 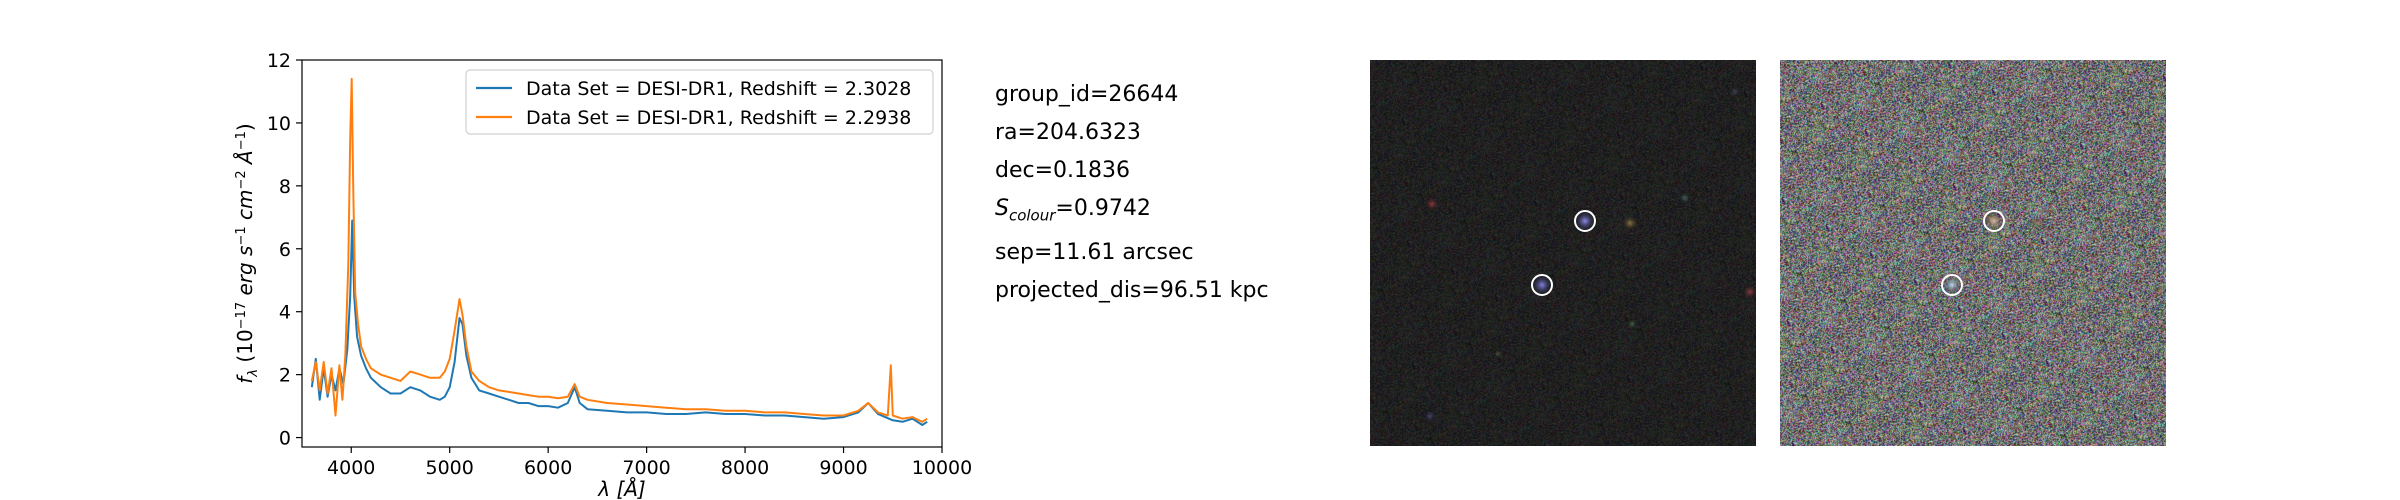 I want to click on projected-distance-text: projected_dis=96.51 kpc, so click(x=1132, y=291).